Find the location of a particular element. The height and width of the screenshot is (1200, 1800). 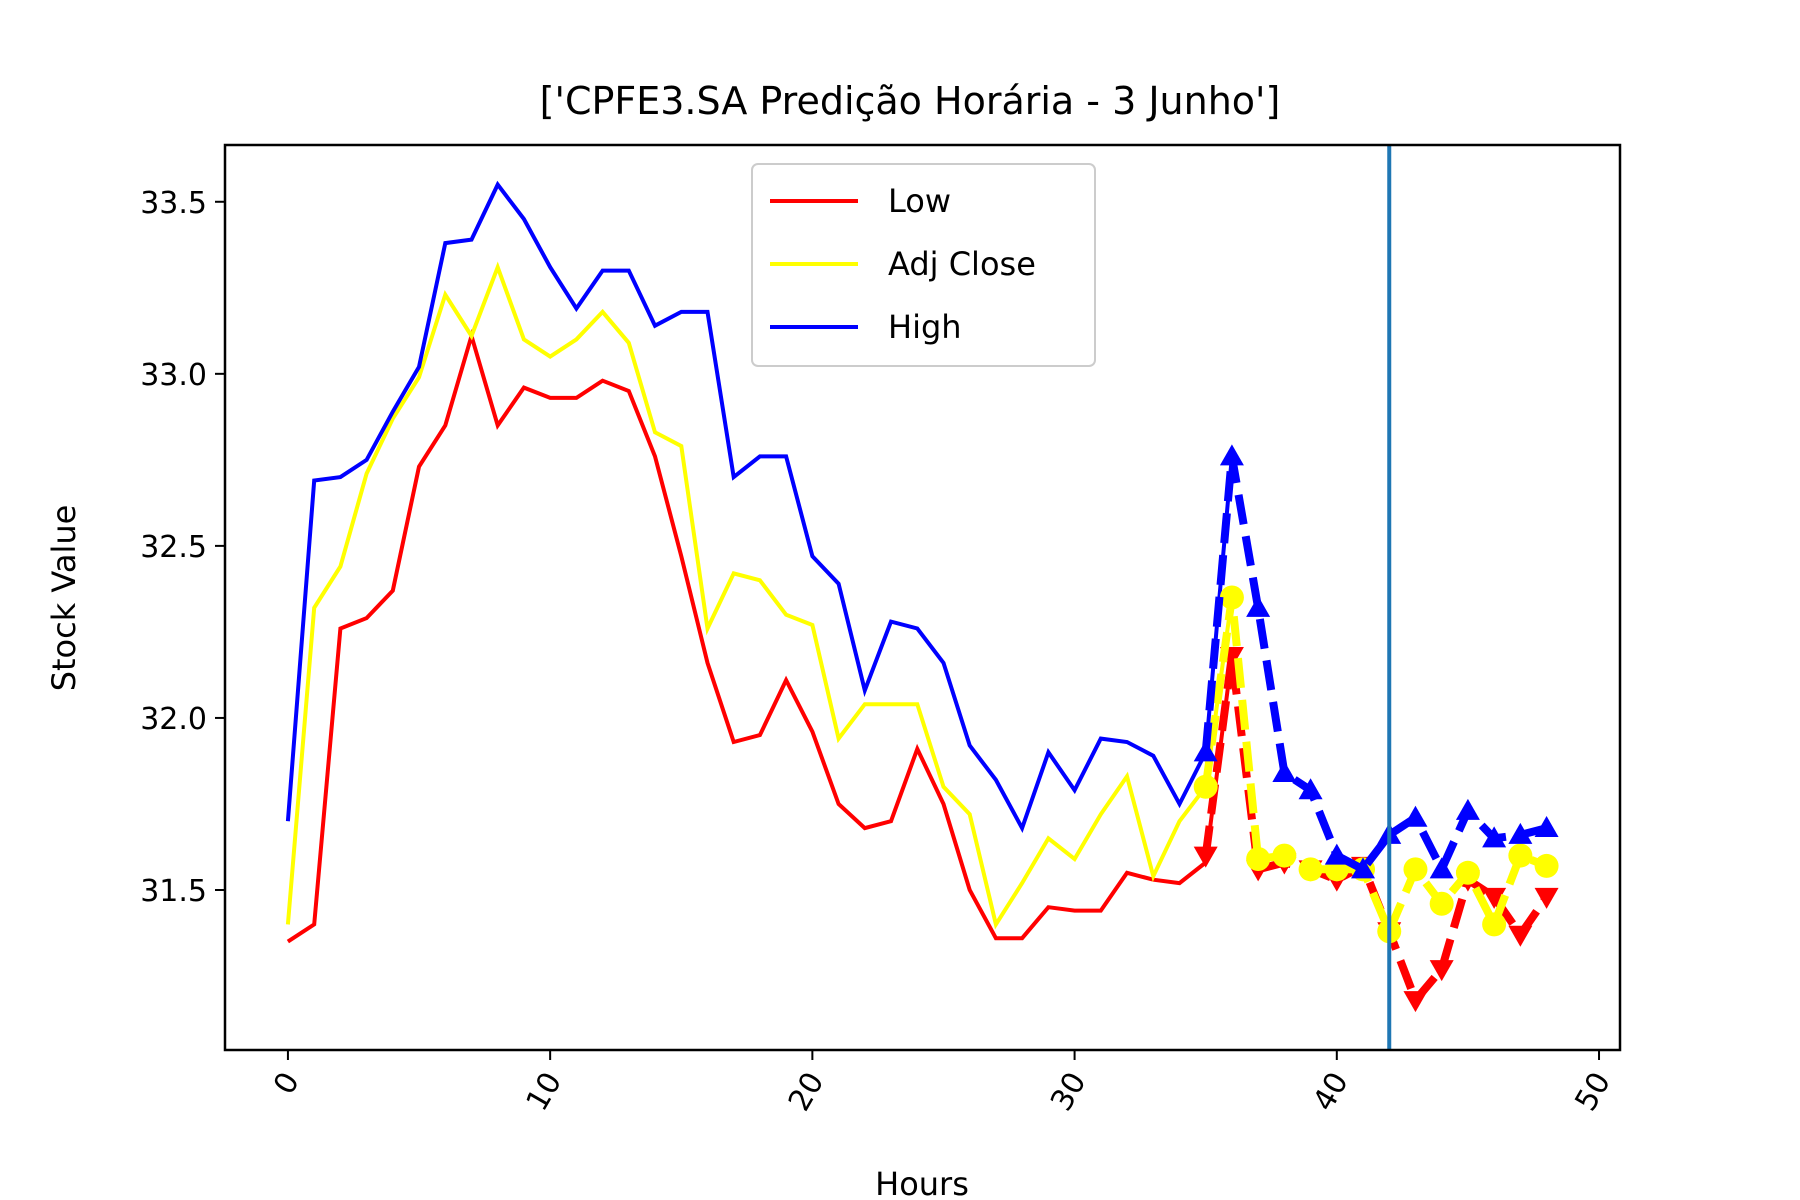

y-axis-label: Stock Value is located at coordinates (64, 598).